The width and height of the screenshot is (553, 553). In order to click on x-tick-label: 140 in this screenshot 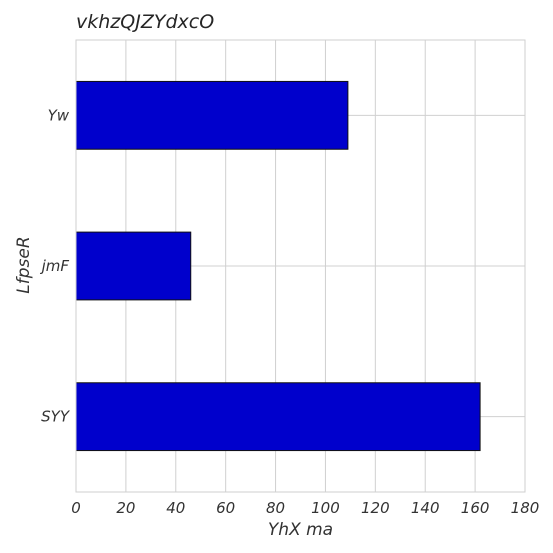, I will do `click(425, 508)`.